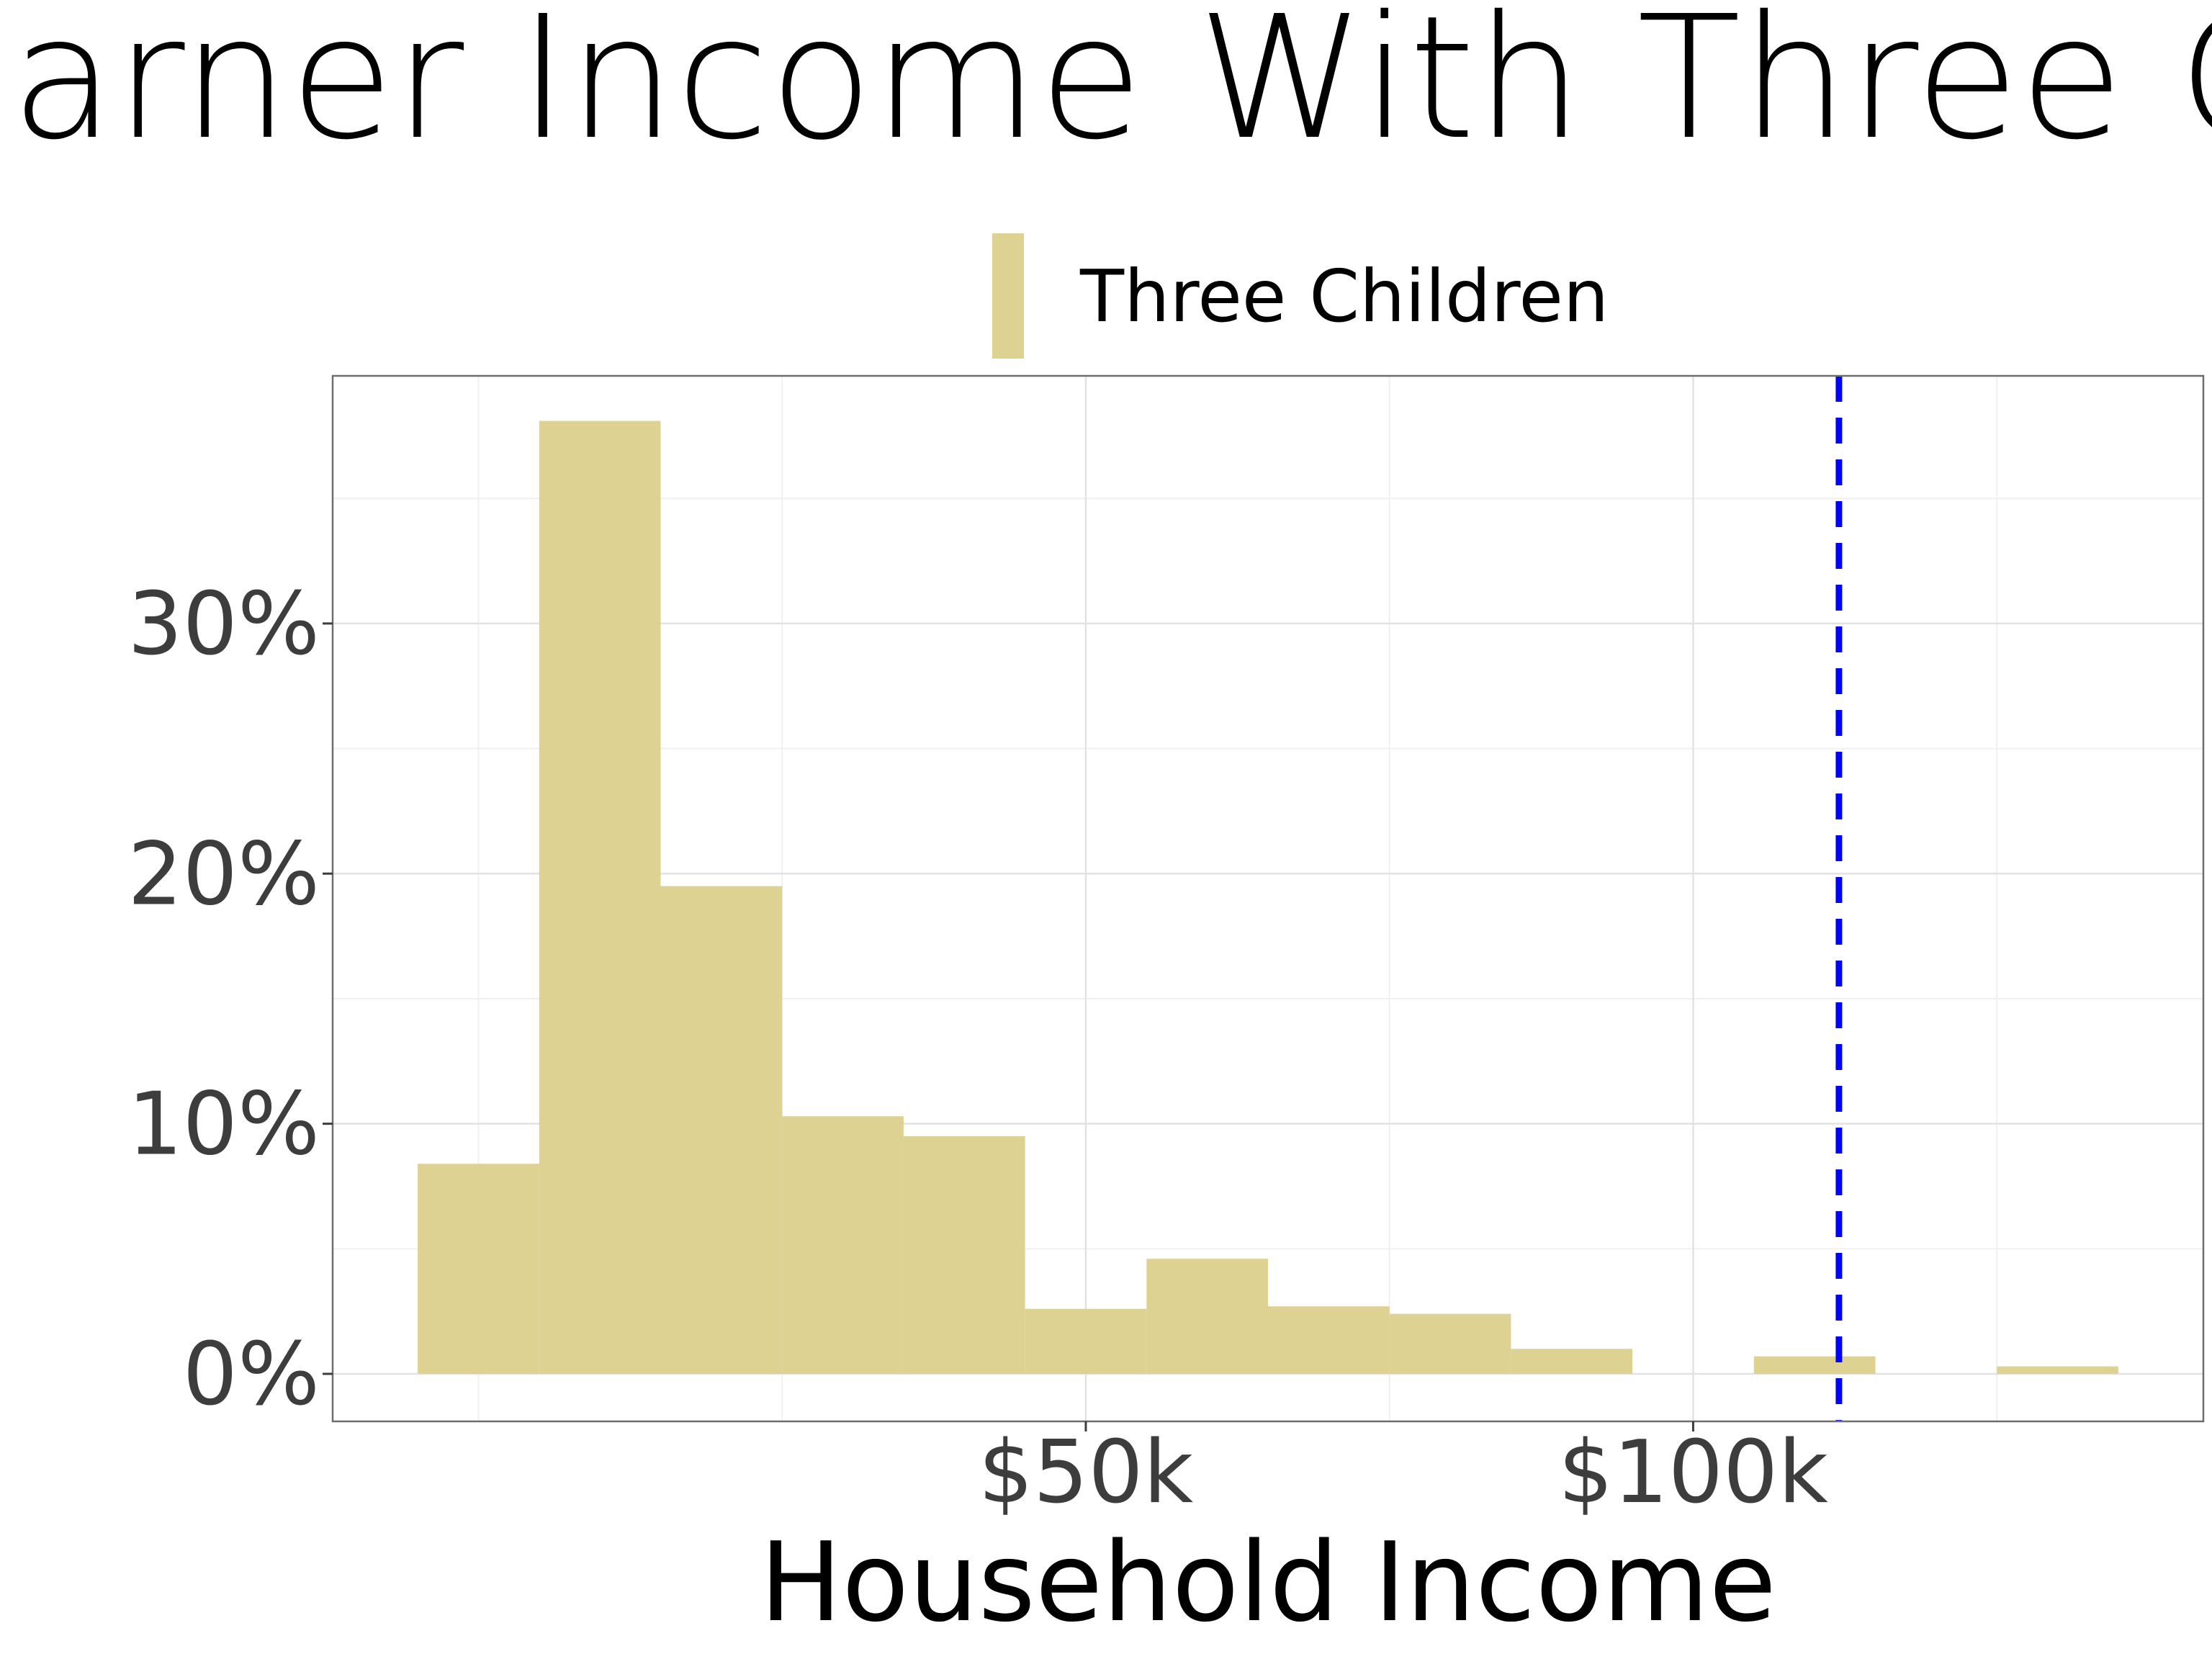  Describe the element at coordinates (1008, 296) in the screenshot. I see `legend-swatch` at that location.